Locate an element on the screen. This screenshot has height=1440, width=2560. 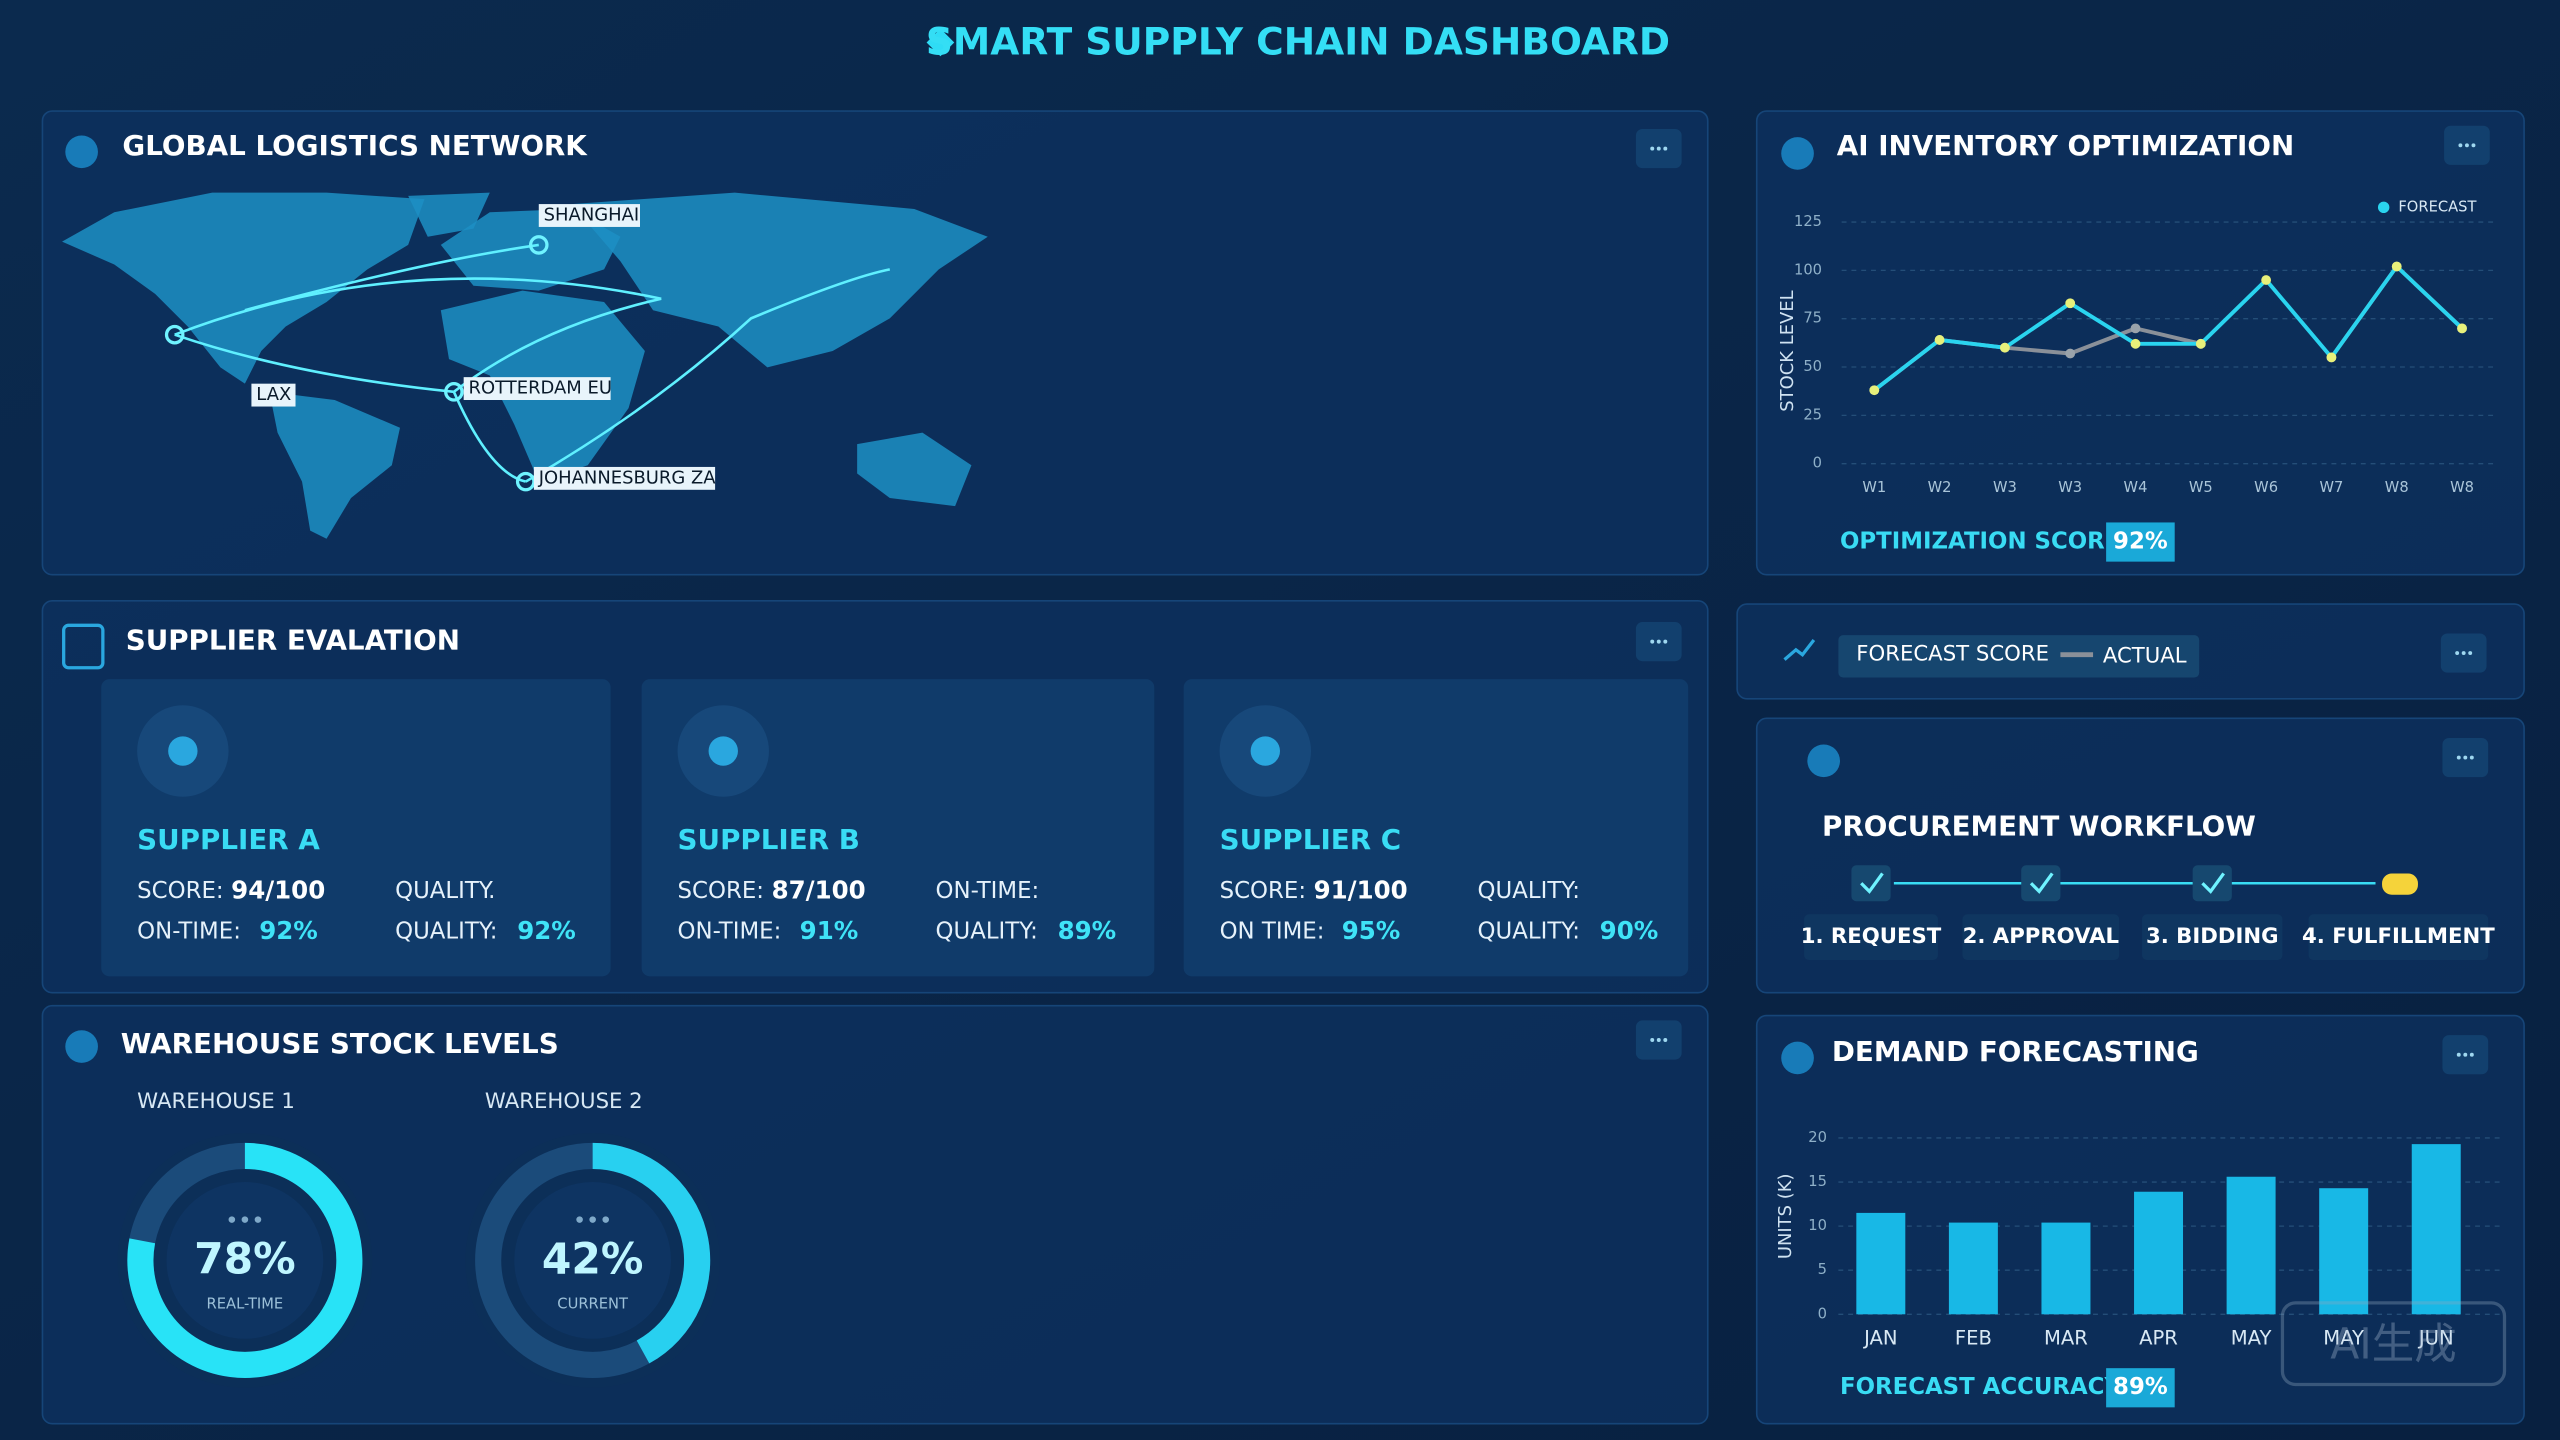
gauge-caption: CURRENT is located at coordinates (593, 1303).